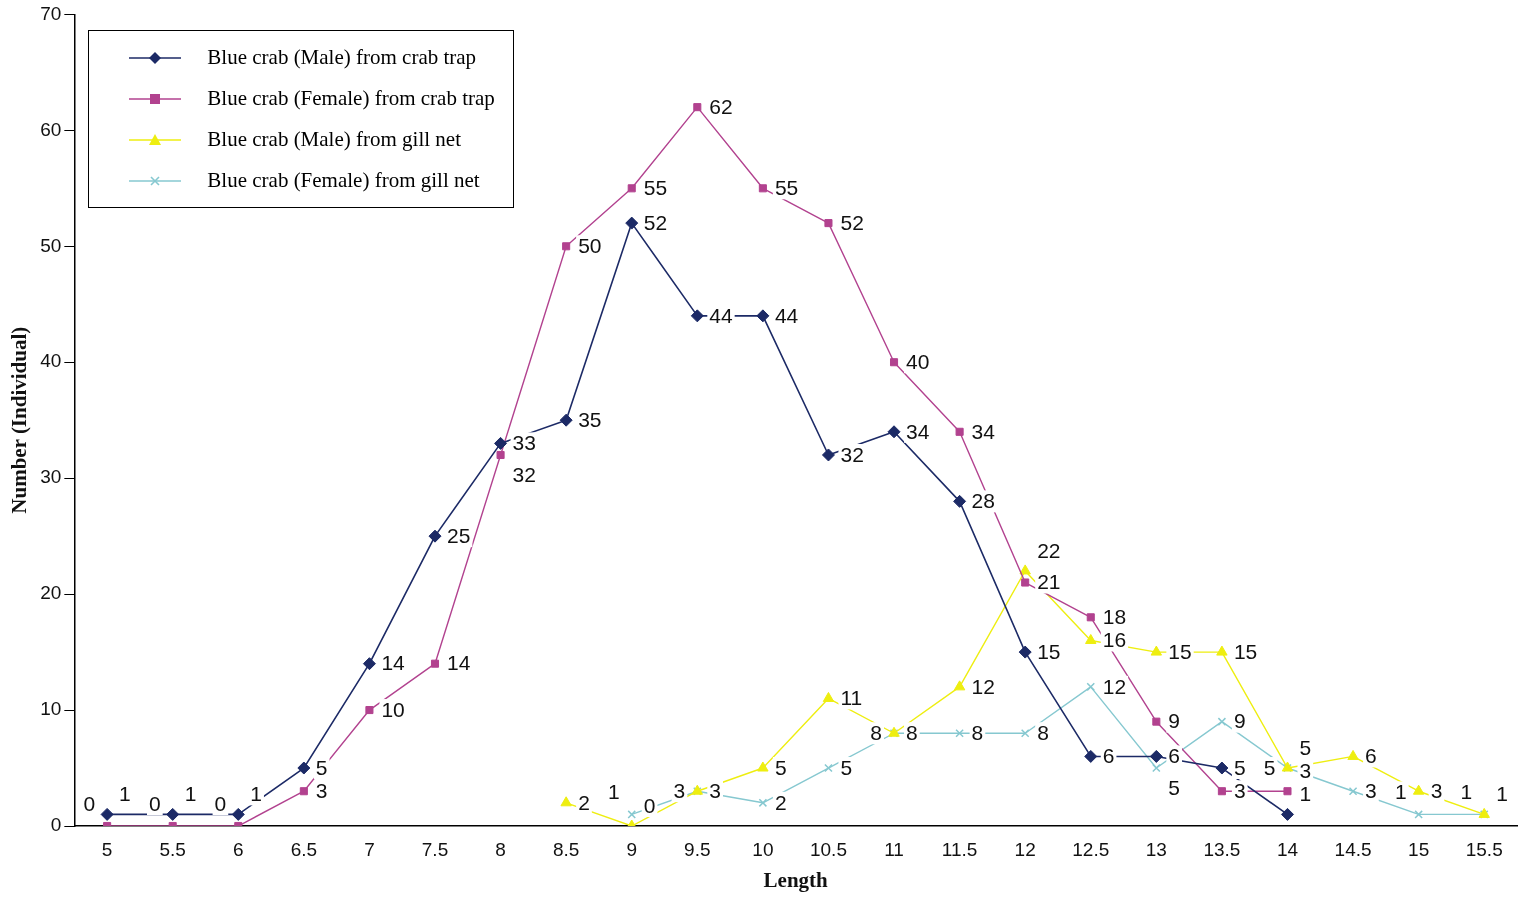 The width and height of the screenshot is (1525, 902). Describe the element at coordinates (51, 13) in the screenshot. I see `y-tick-label: 70` at that location.